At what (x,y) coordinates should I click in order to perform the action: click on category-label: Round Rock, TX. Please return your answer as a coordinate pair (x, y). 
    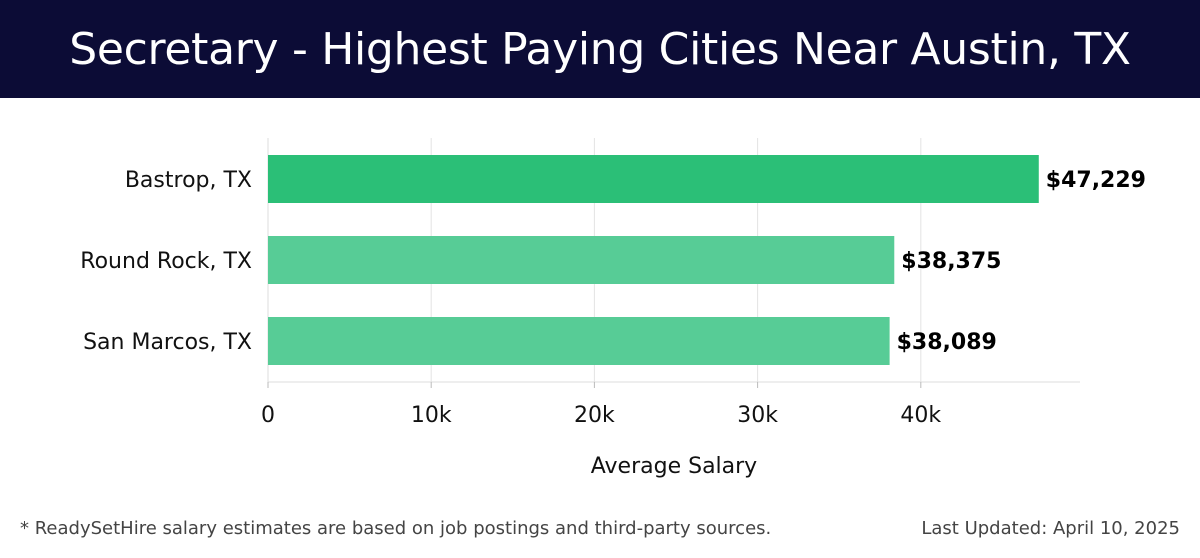
    Looking at the image, I should click on (166, 261).